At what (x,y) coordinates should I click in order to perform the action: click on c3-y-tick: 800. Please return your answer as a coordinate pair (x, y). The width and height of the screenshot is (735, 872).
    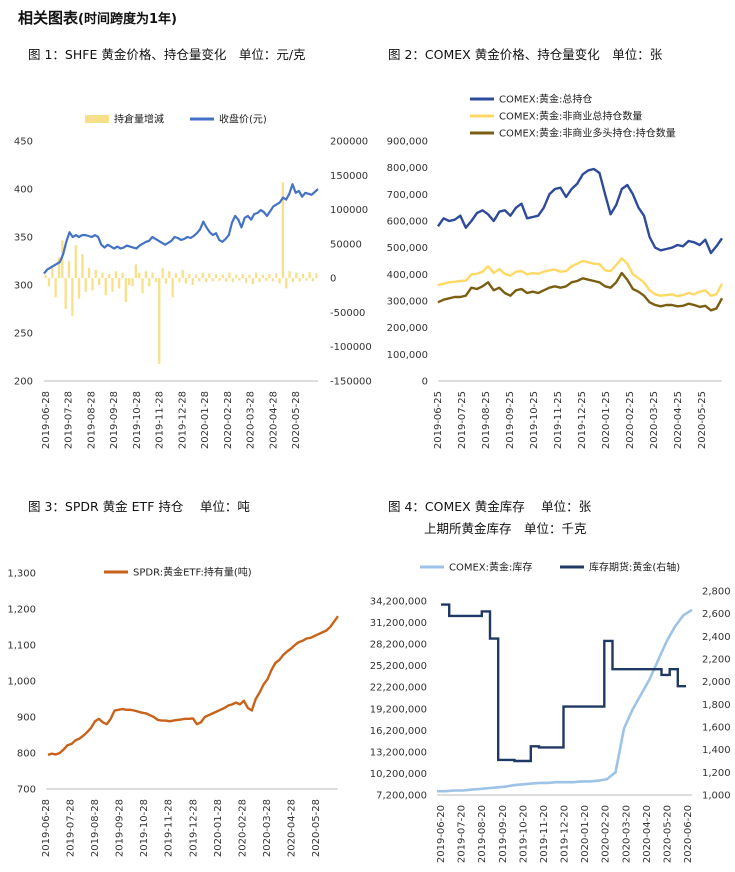
    Looking at the image, I should click on (26, 754).